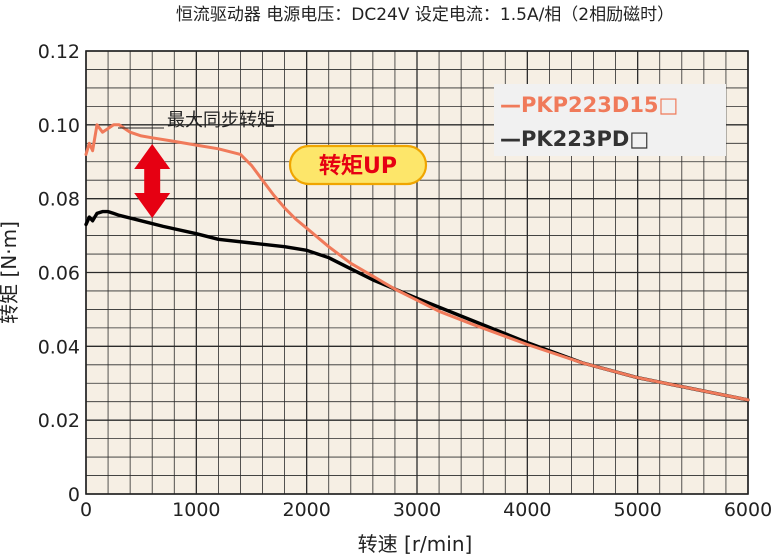 This screenshot has width=778, height=559. I want to click on y-tick-label: 0.06, so click(59, 274).